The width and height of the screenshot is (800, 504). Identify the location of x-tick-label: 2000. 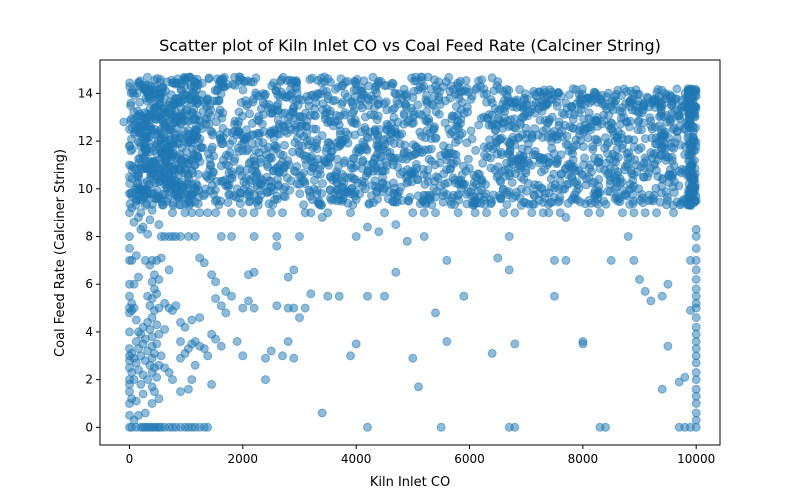
(243, 459).